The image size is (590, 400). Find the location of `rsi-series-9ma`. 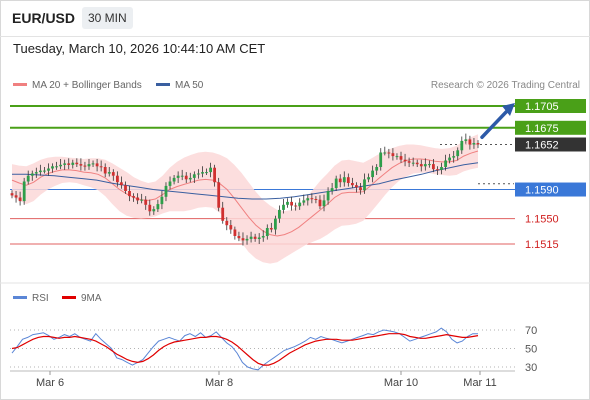

rsi-series-9ma is located at coordinates (245, 349).